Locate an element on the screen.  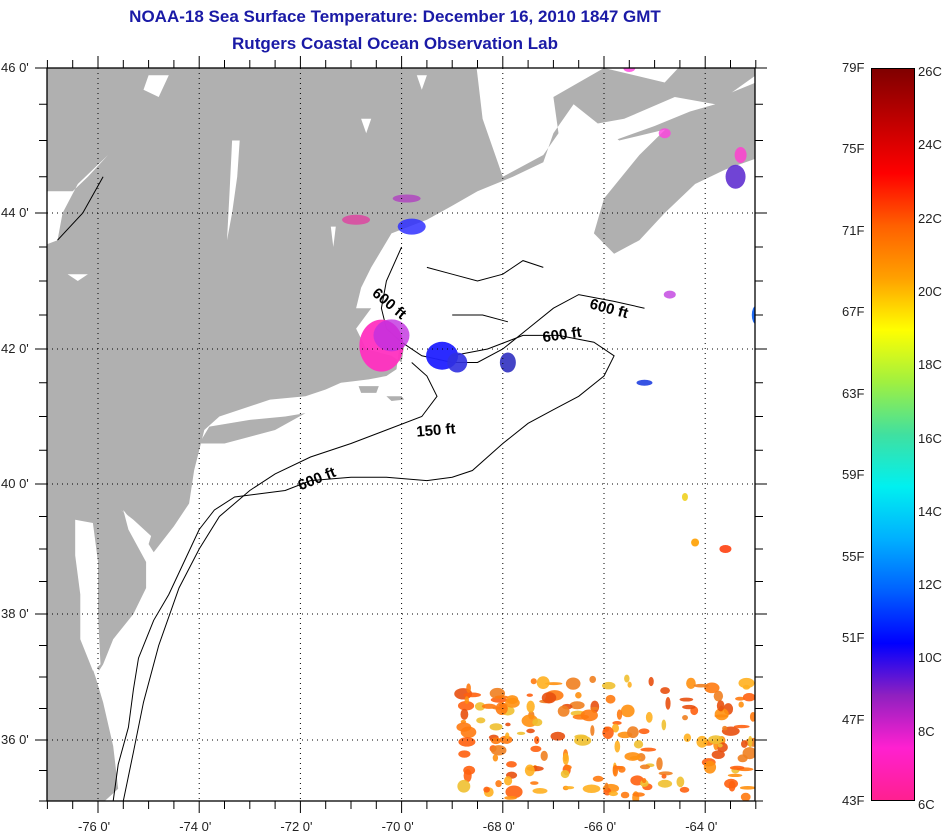
lon-tick-label: -68 0' is located at coordinates (498, 826).